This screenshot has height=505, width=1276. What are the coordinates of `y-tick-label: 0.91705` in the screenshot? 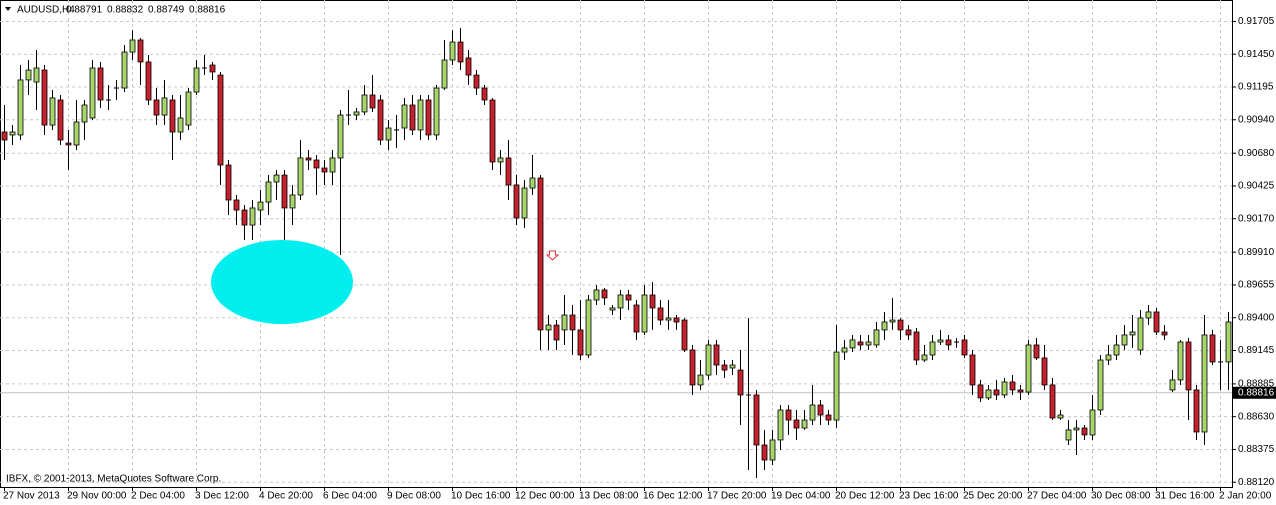 It's located at (1256, 21).